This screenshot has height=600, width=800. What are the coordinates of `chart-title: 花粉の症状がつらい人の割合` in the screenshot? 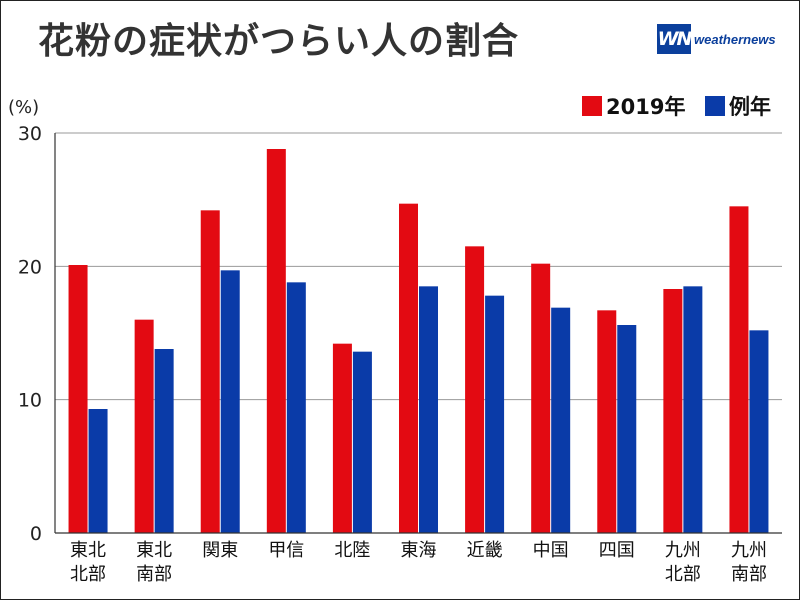 It's located at (279, 41).